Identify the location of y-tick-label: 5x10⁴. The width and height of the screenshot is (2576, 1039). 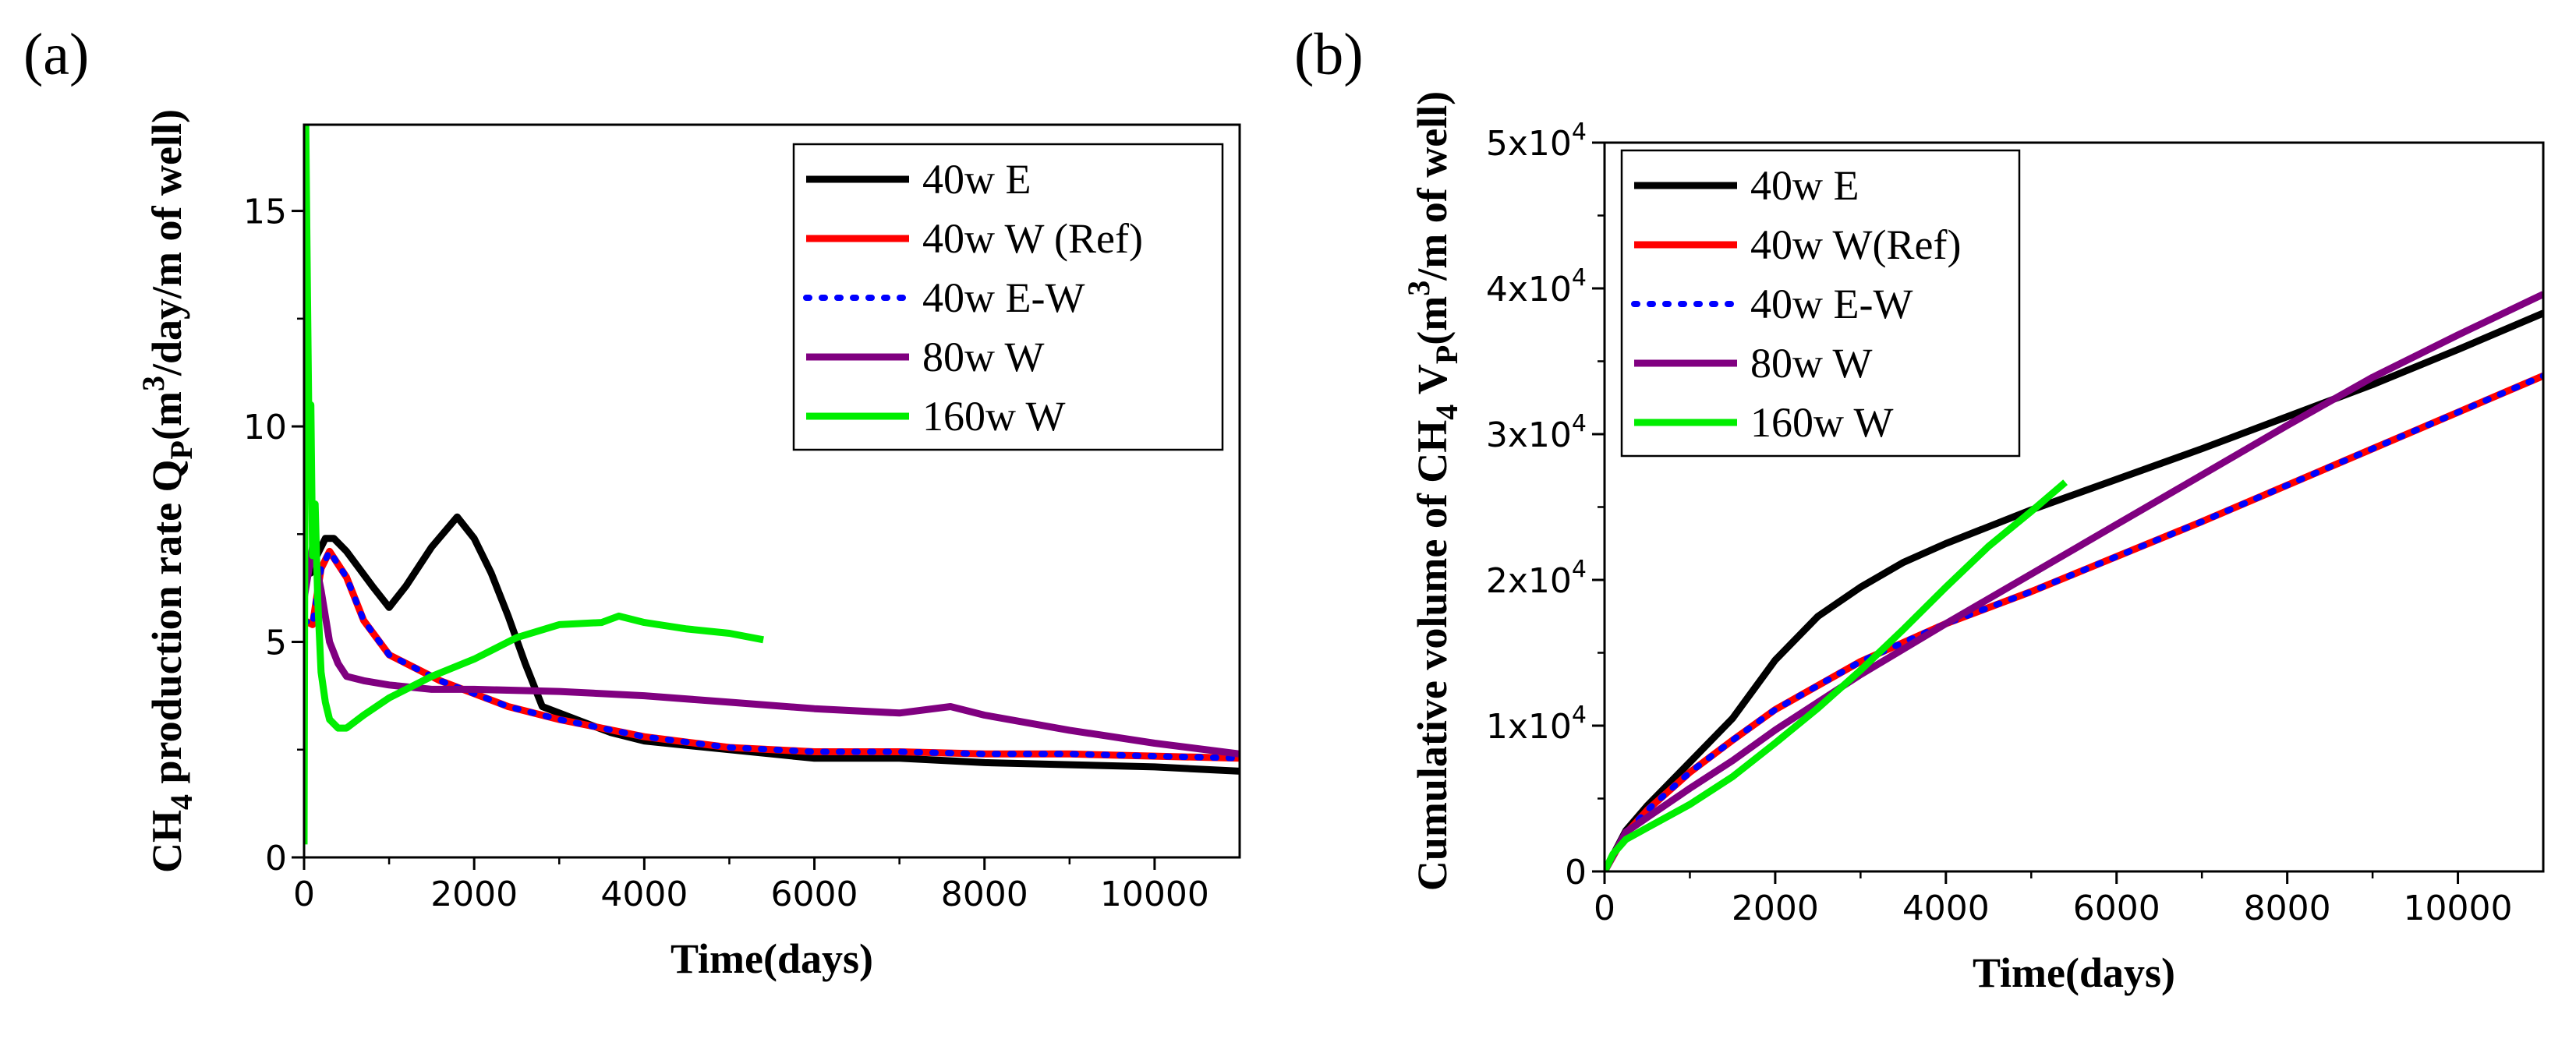
(1536, 141).